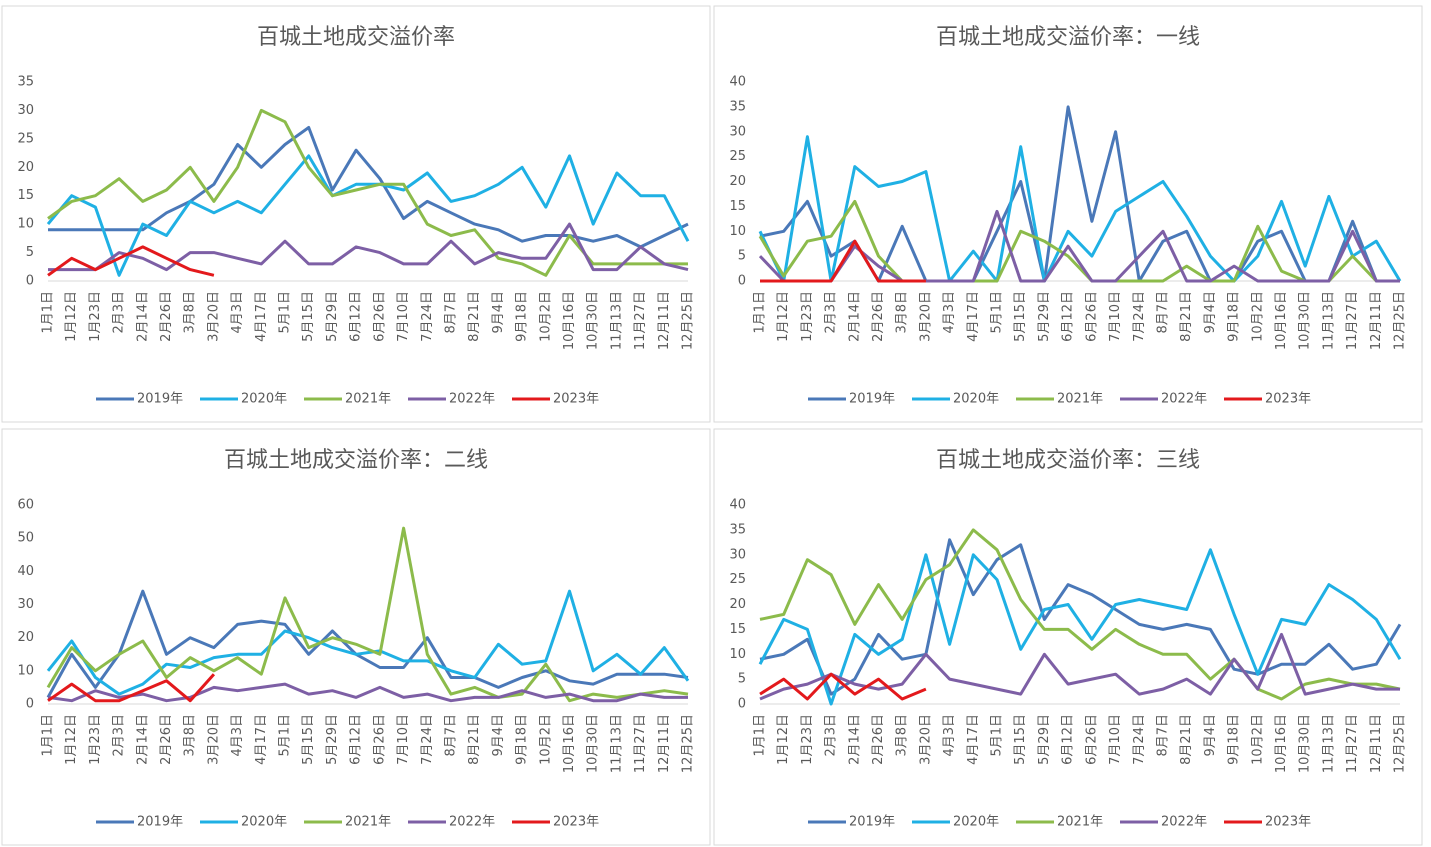  I want to click on x-tick-label: 5月29日, so click(1044, 316).